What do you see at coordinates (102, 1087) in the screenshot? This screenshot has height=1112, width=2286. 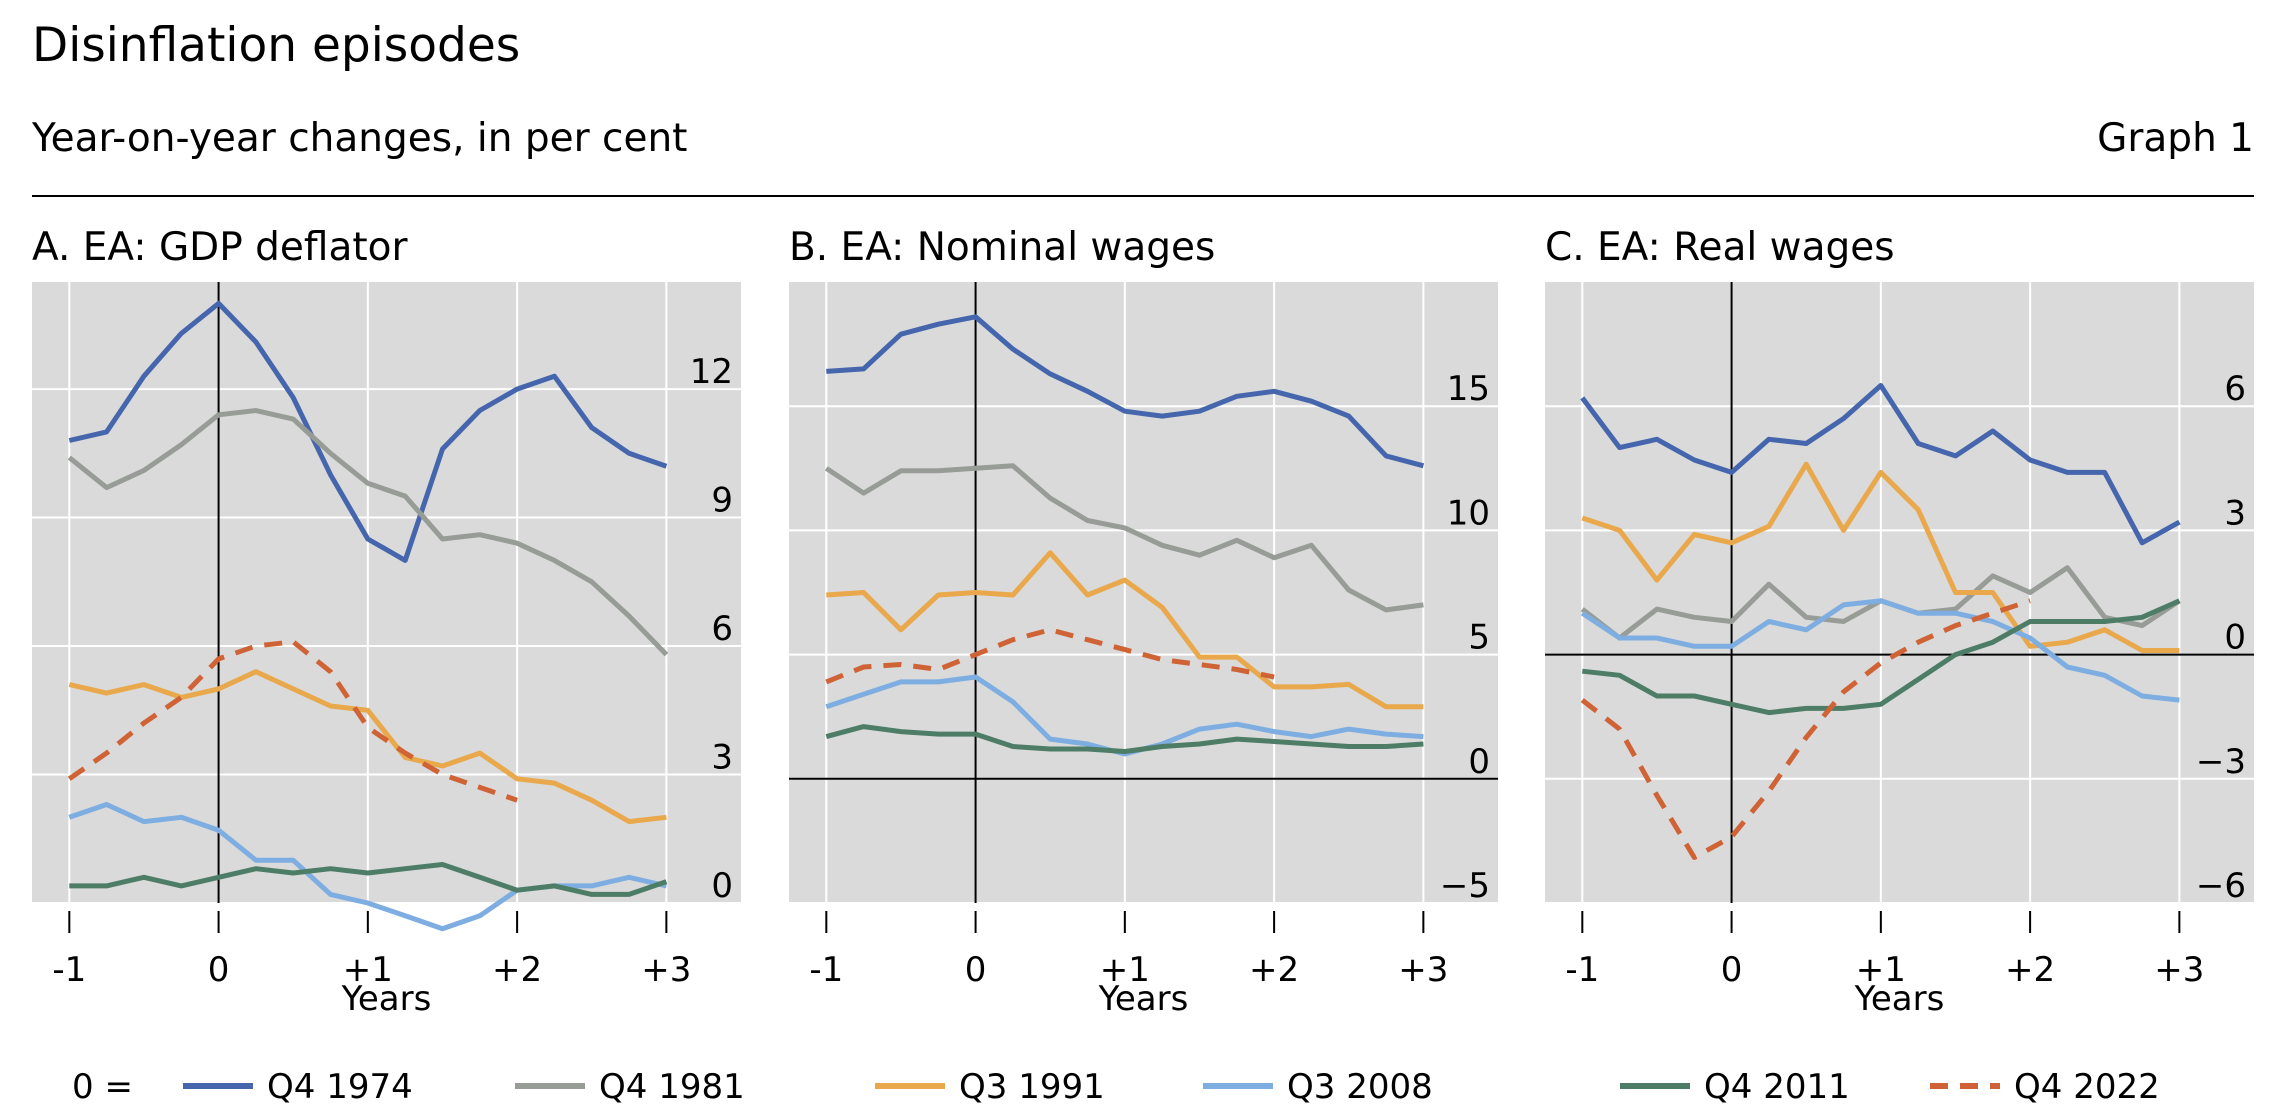 I see `legend-prefix: 0 =` at bounding box center [102, 1087].